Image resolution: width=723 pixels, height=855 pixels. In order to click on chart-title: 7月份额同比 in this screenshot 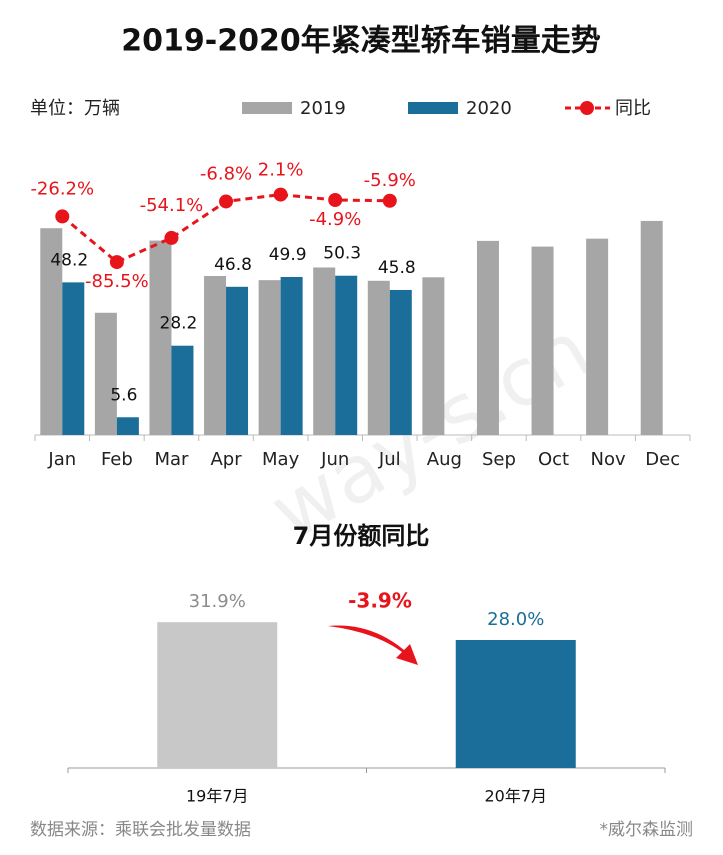, I will do `click(361, 536)`.